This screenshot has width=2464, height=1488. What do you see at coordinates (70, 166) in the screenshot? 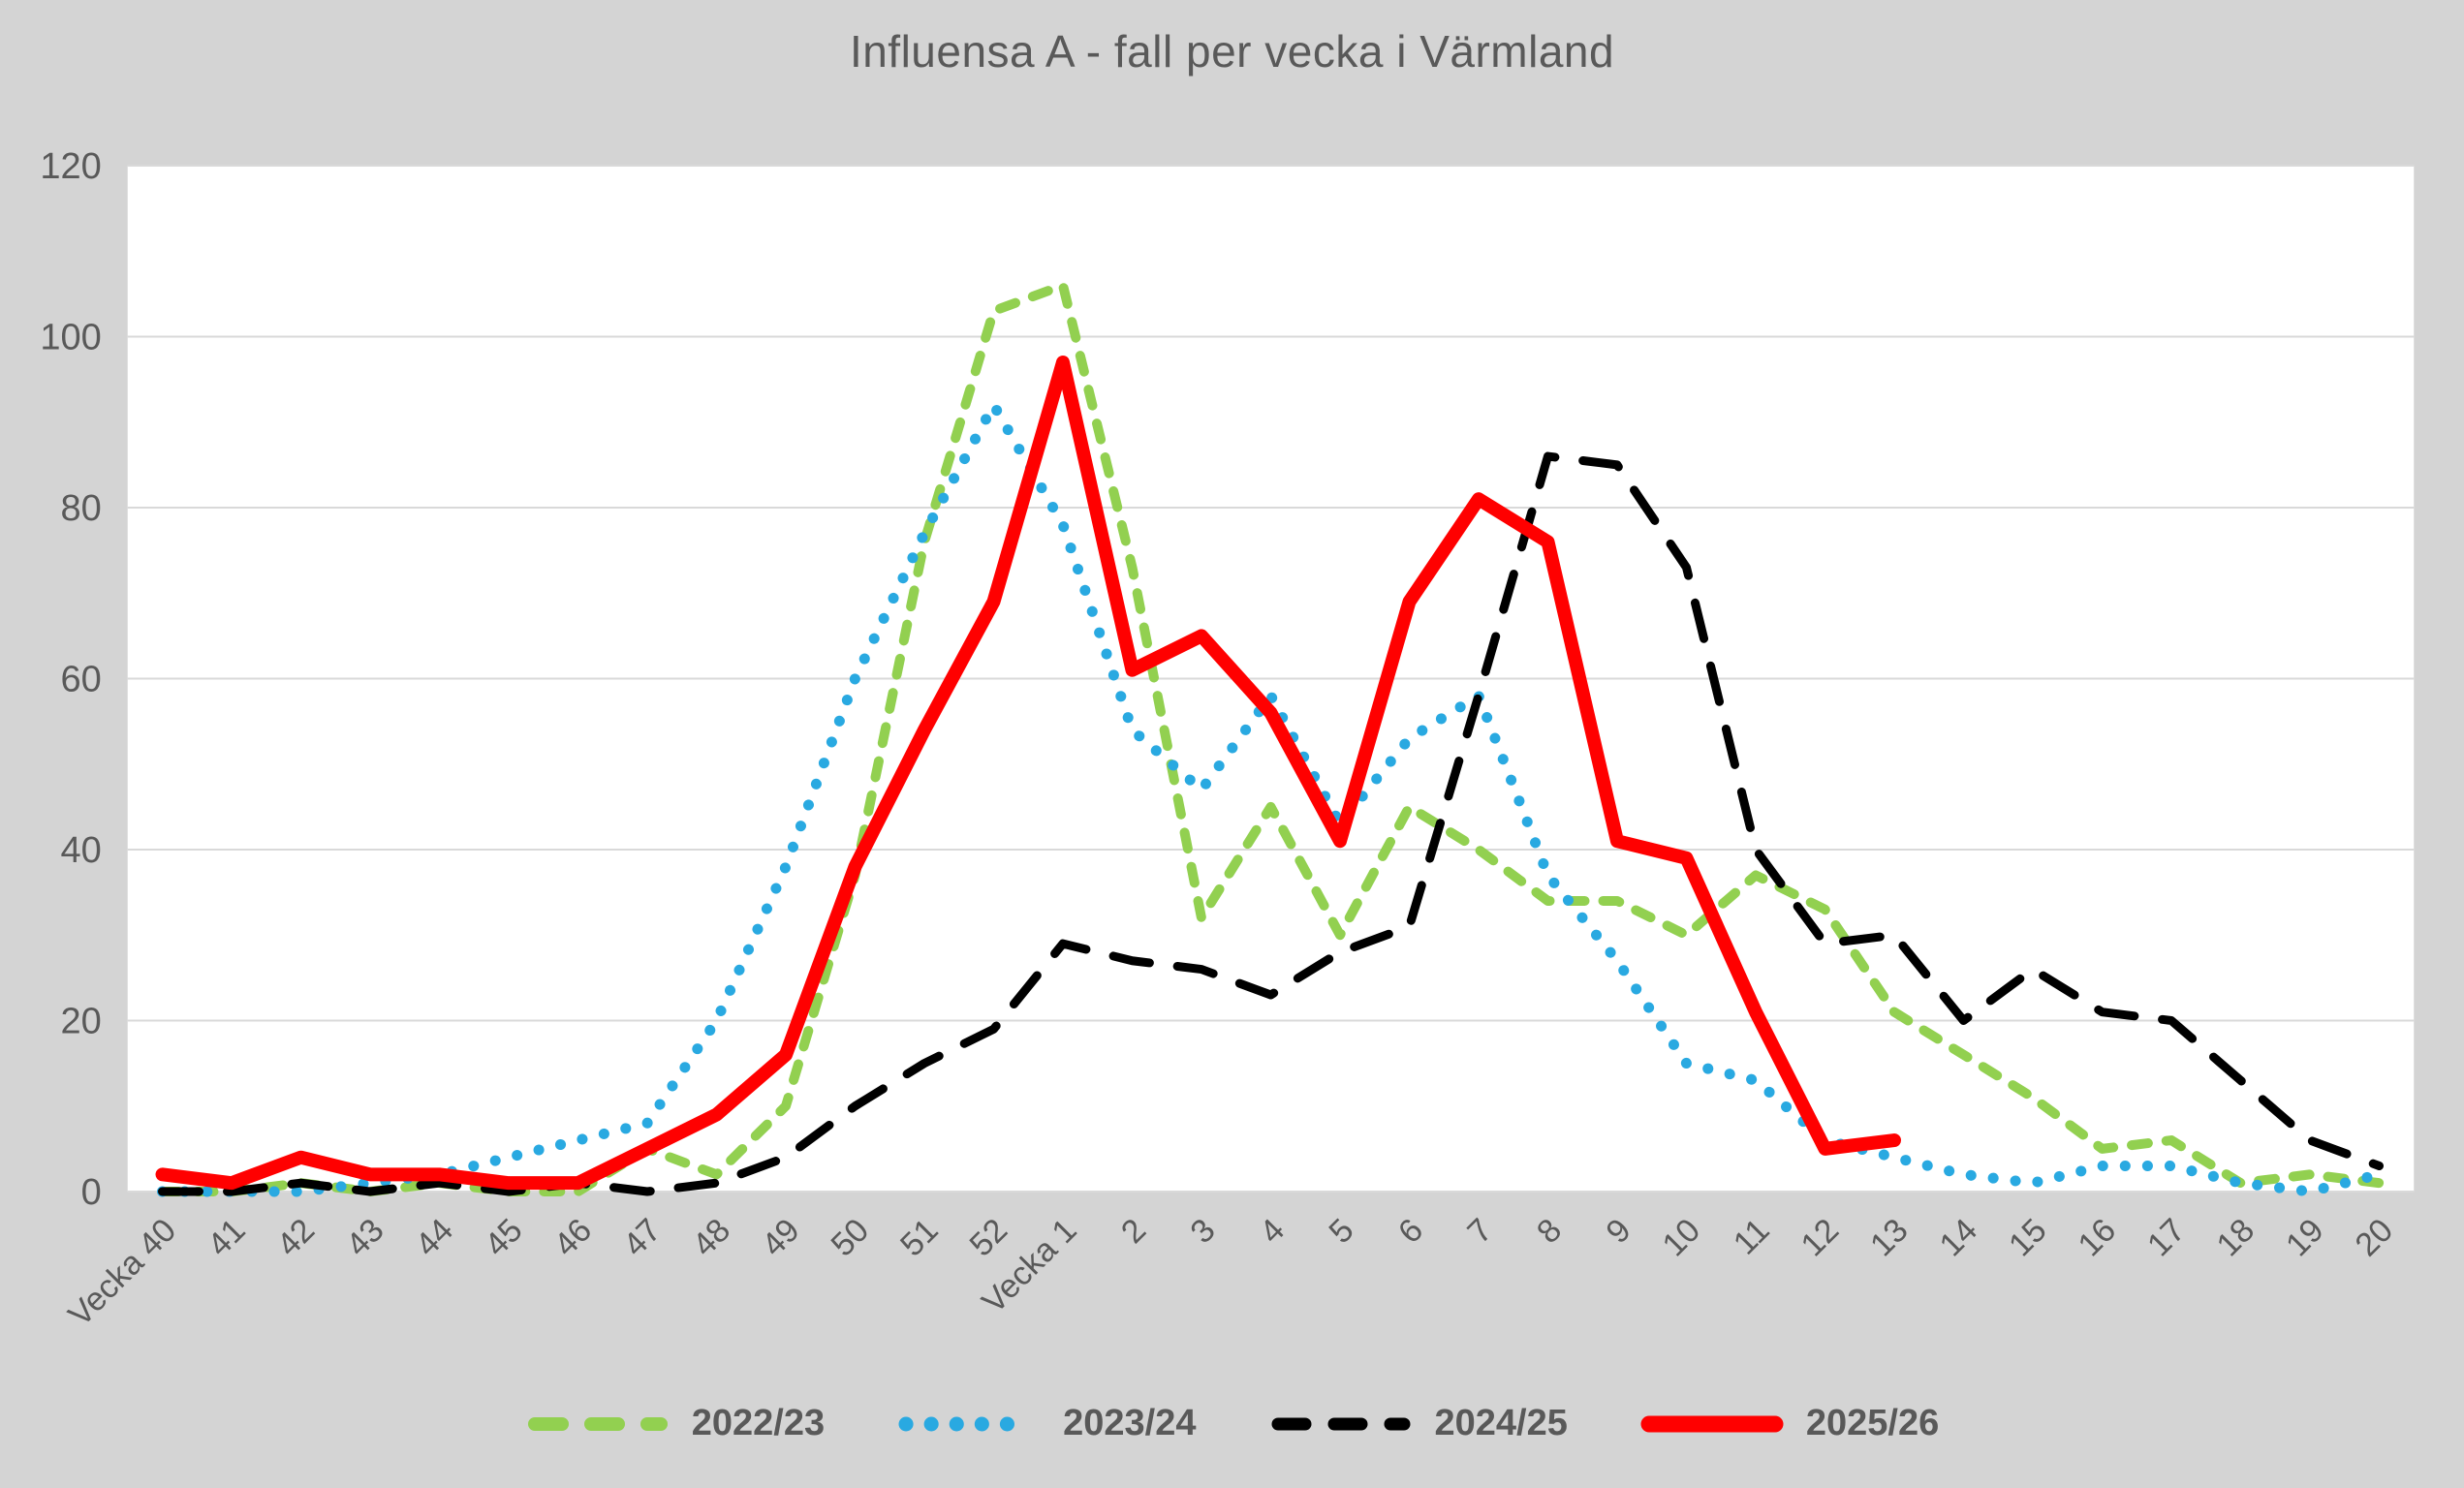
I see `y-axis-tick-label: 120` at bounding box center [70, 166].